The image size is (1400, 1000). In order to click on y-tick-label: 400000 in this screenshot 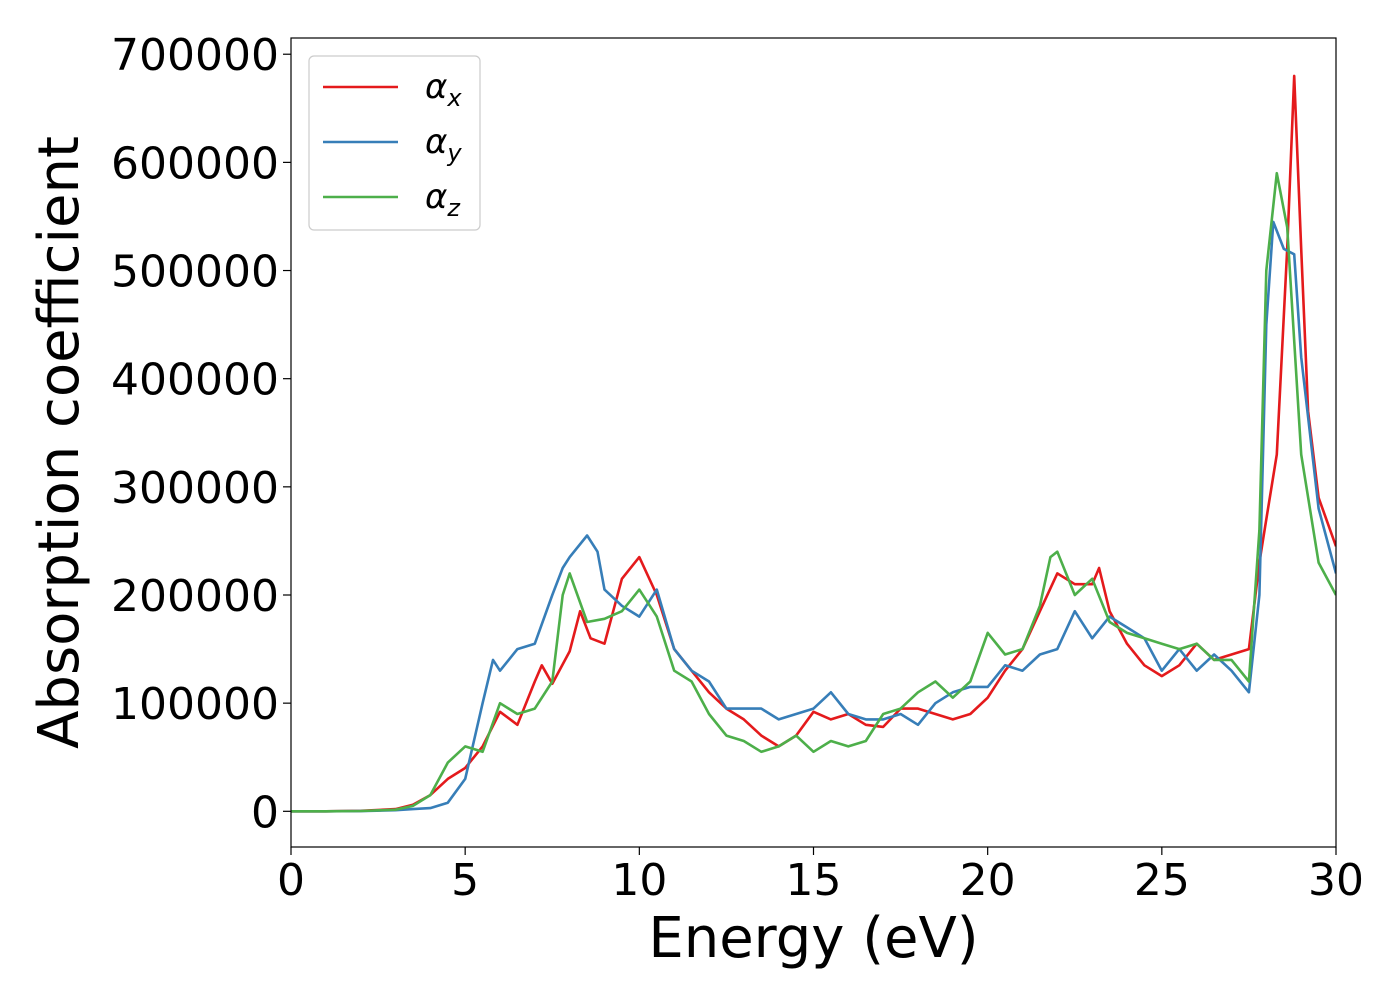, I will do `click(195, 380)`.